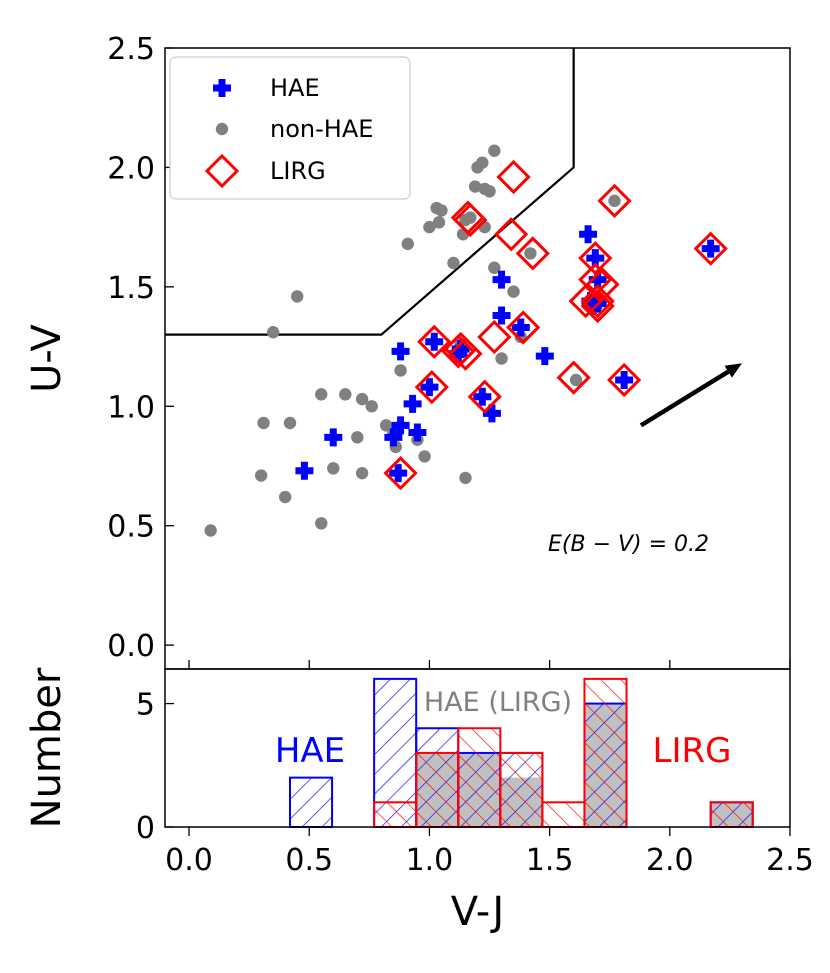  What do you see at coordinates (140, 348) in the screenshot?
I see `top-y-ticks: 0.0 0.5 1.0 1.5 2.0 2.5` at bounding box center [140, 348].